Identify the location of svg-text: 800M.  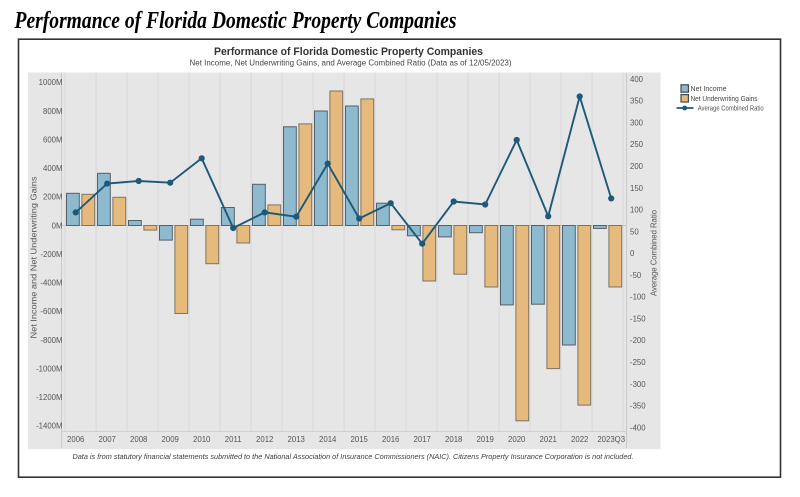
(53, 111).